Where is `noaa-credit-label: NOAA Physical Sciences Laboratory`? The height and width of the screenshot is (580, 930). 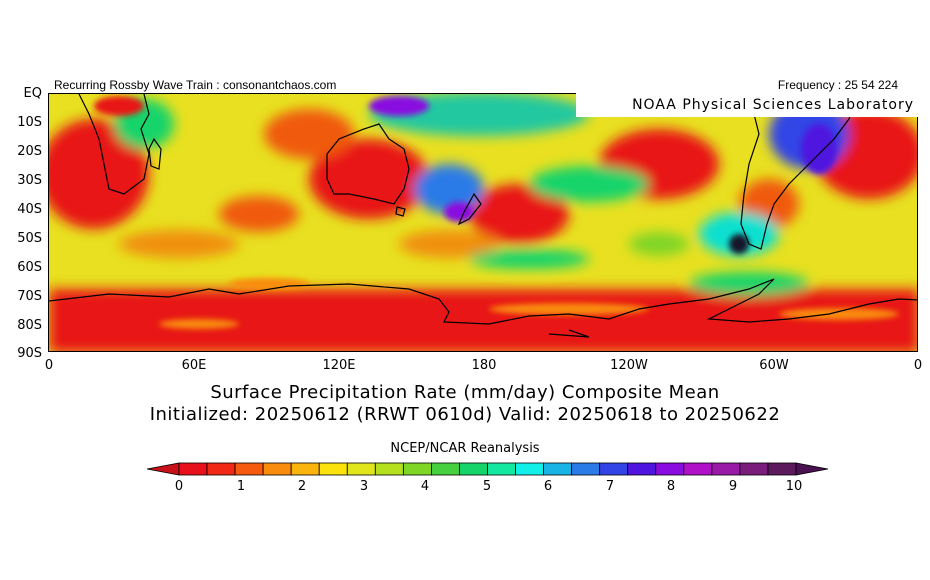
noaa-credit-label: NOAA Physical Sciences Laboratory is located at coordinates (747, 105).